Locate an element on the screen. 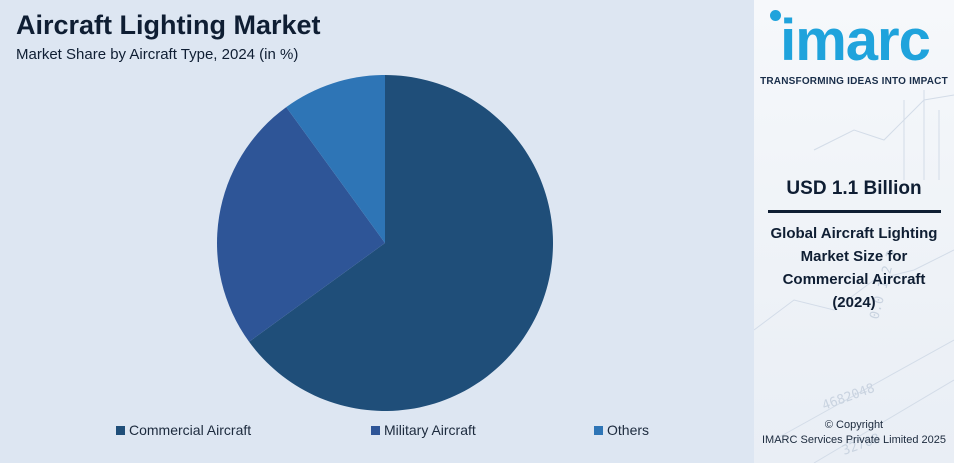 The width and height of the screenshot is (954, 463). legend-item-commercial-aircraft: Commercial Aircraft is located at coordinates (183, 430).